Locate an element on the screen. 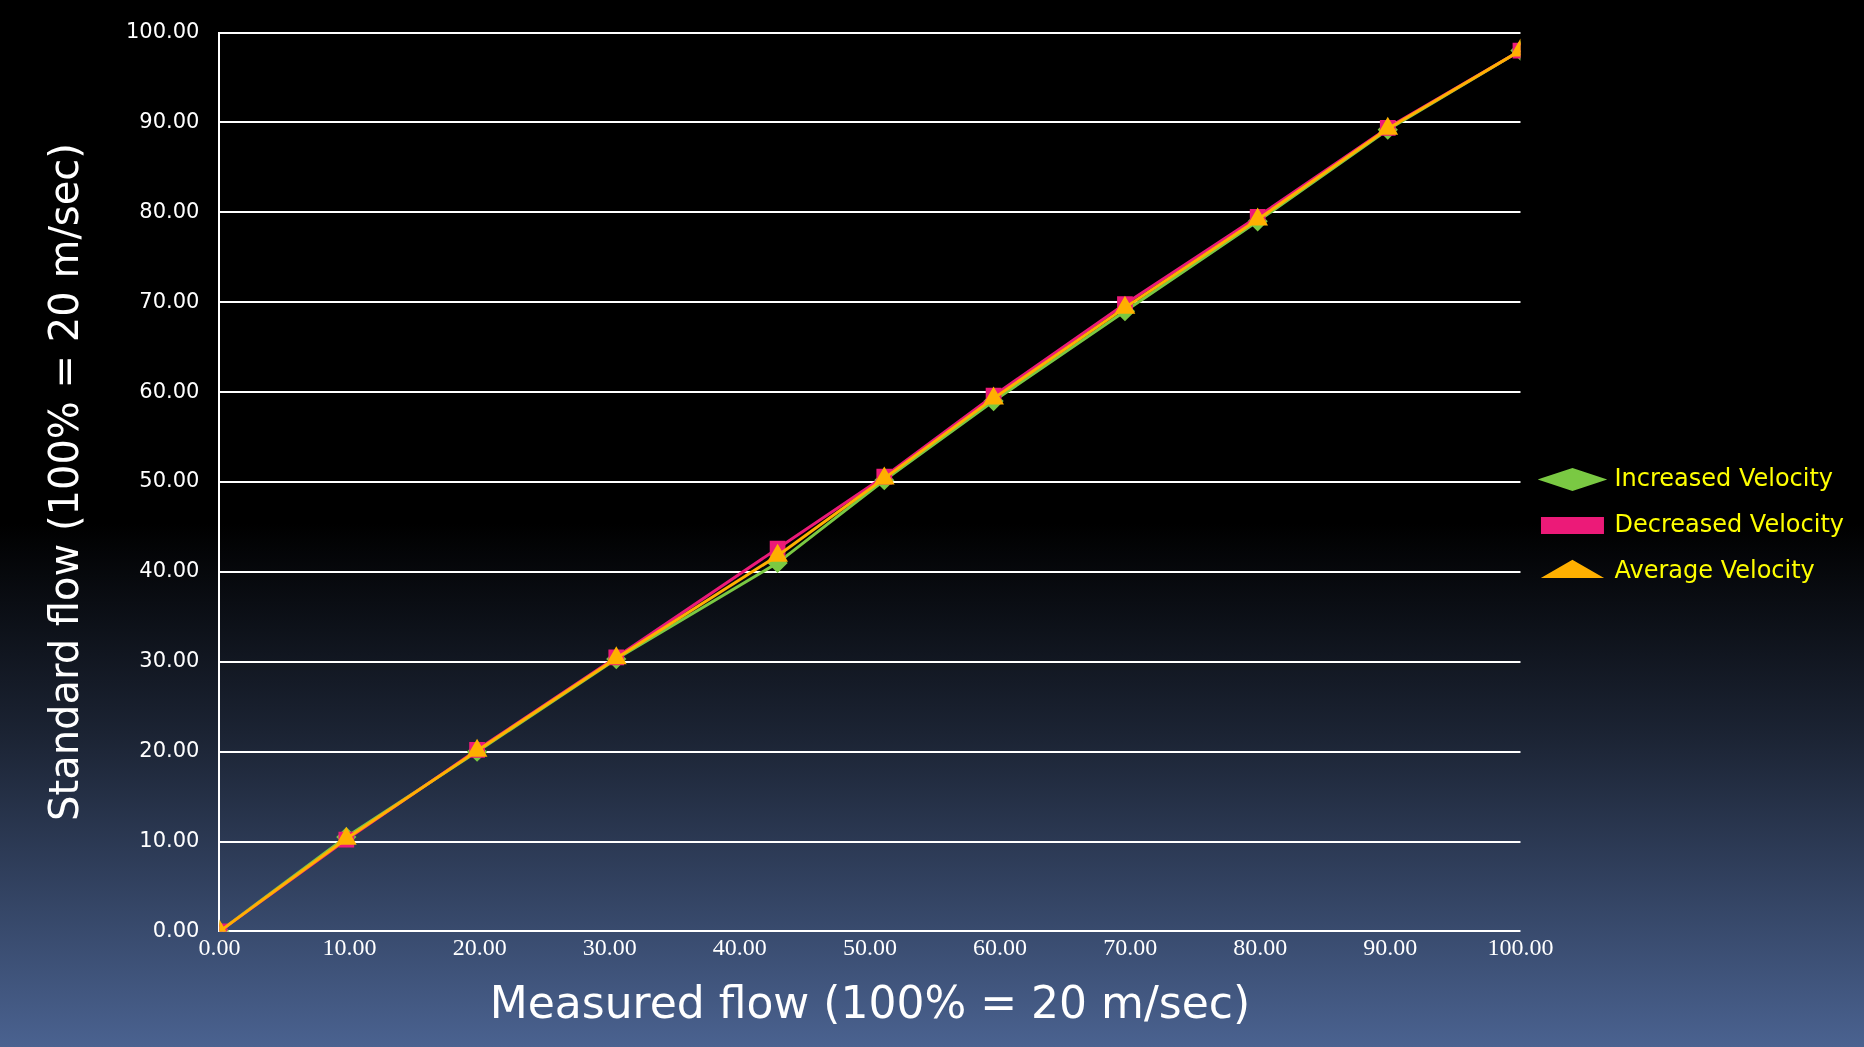  x-tick-label: 80.00 is located at coordinates (1260, 947).